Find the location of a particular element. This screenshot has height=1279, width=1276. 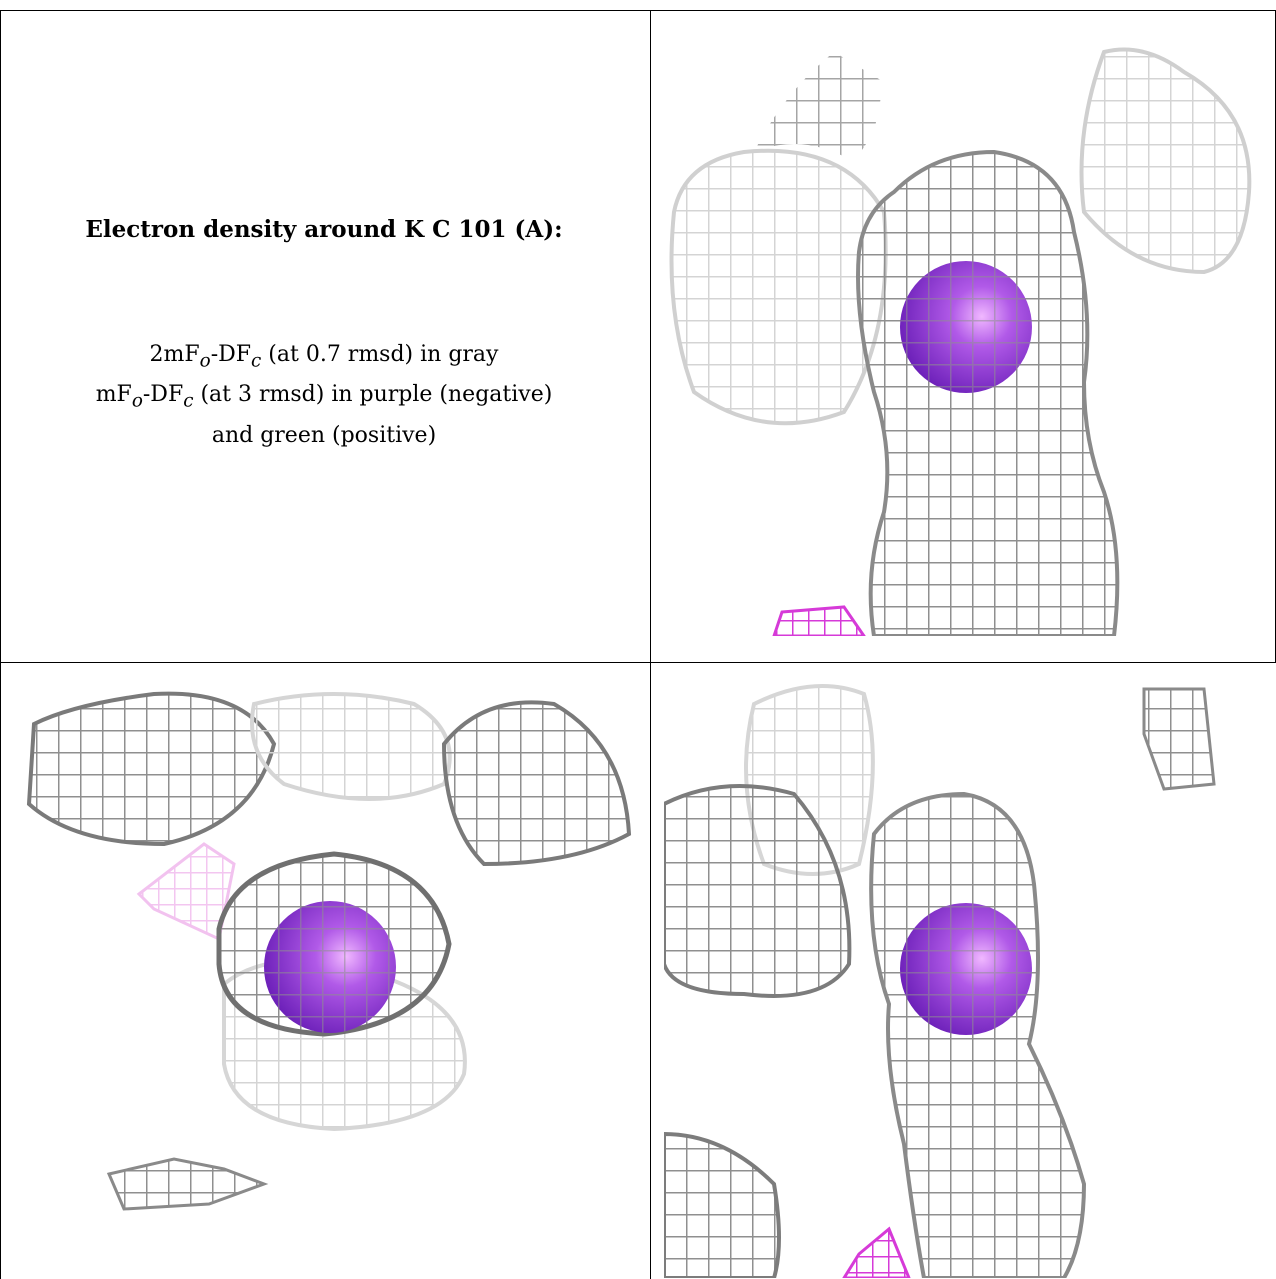

table-border-left is located at coordinates (0, 644).